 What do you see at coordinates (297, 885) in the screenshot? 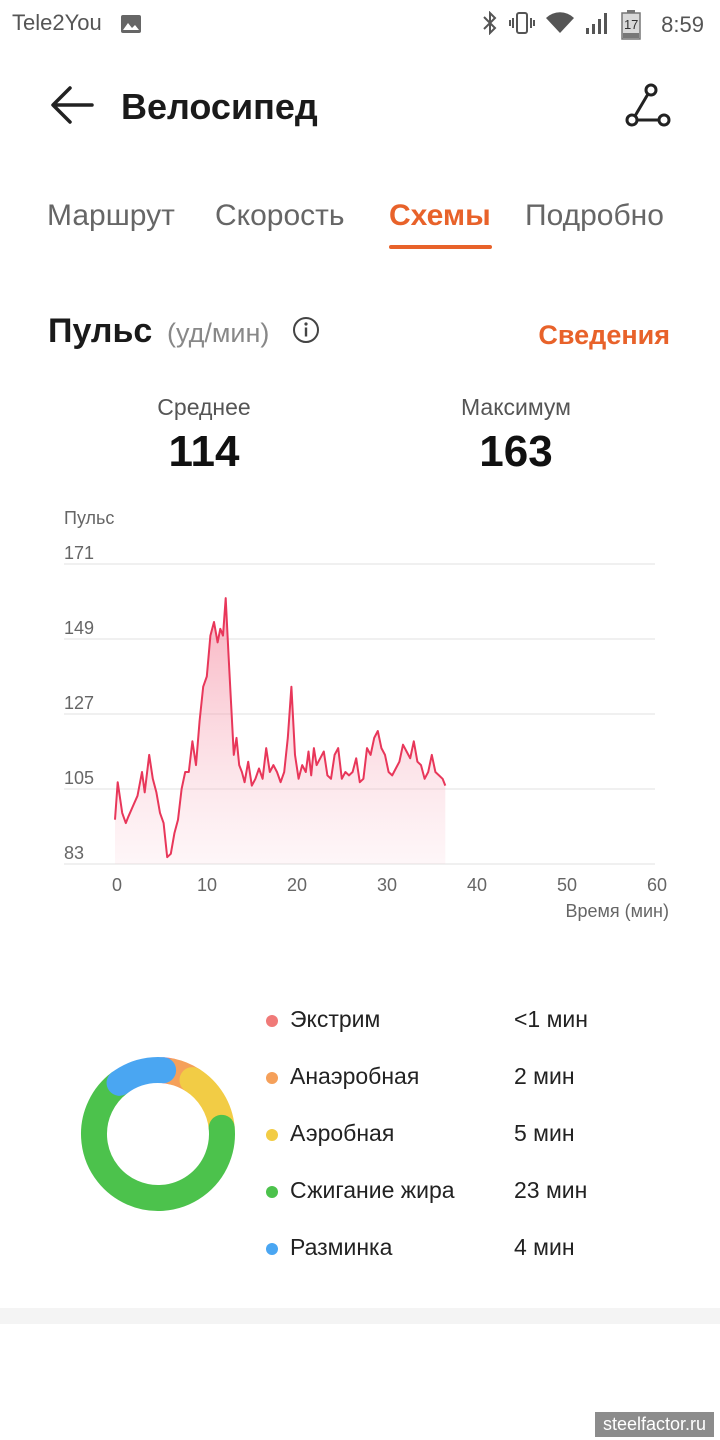
I see `x-tick-label: 20` at bounding box center [297, 885].